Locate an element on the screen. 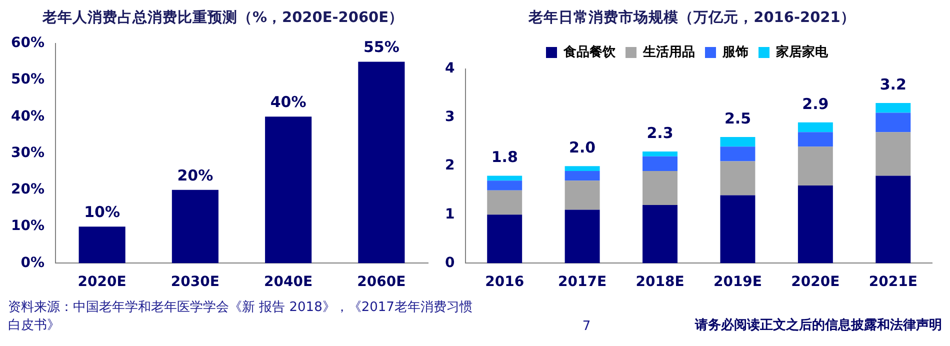 This screenshot has height=346, width=950. legend-label: 家居家电 is located at coordinates (802, 52).